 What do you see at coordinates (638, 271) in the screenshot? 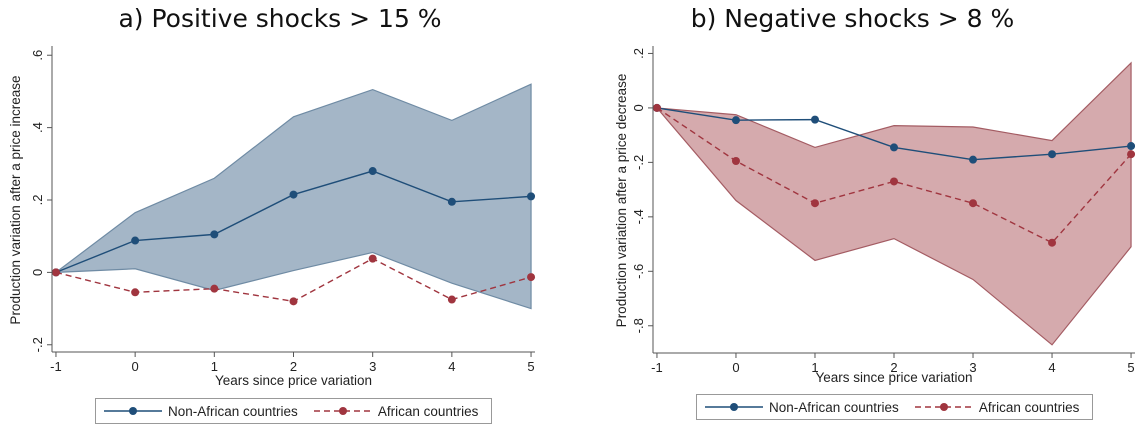
I see `y-tick-label: -.6` at bounding box center [638, 271].